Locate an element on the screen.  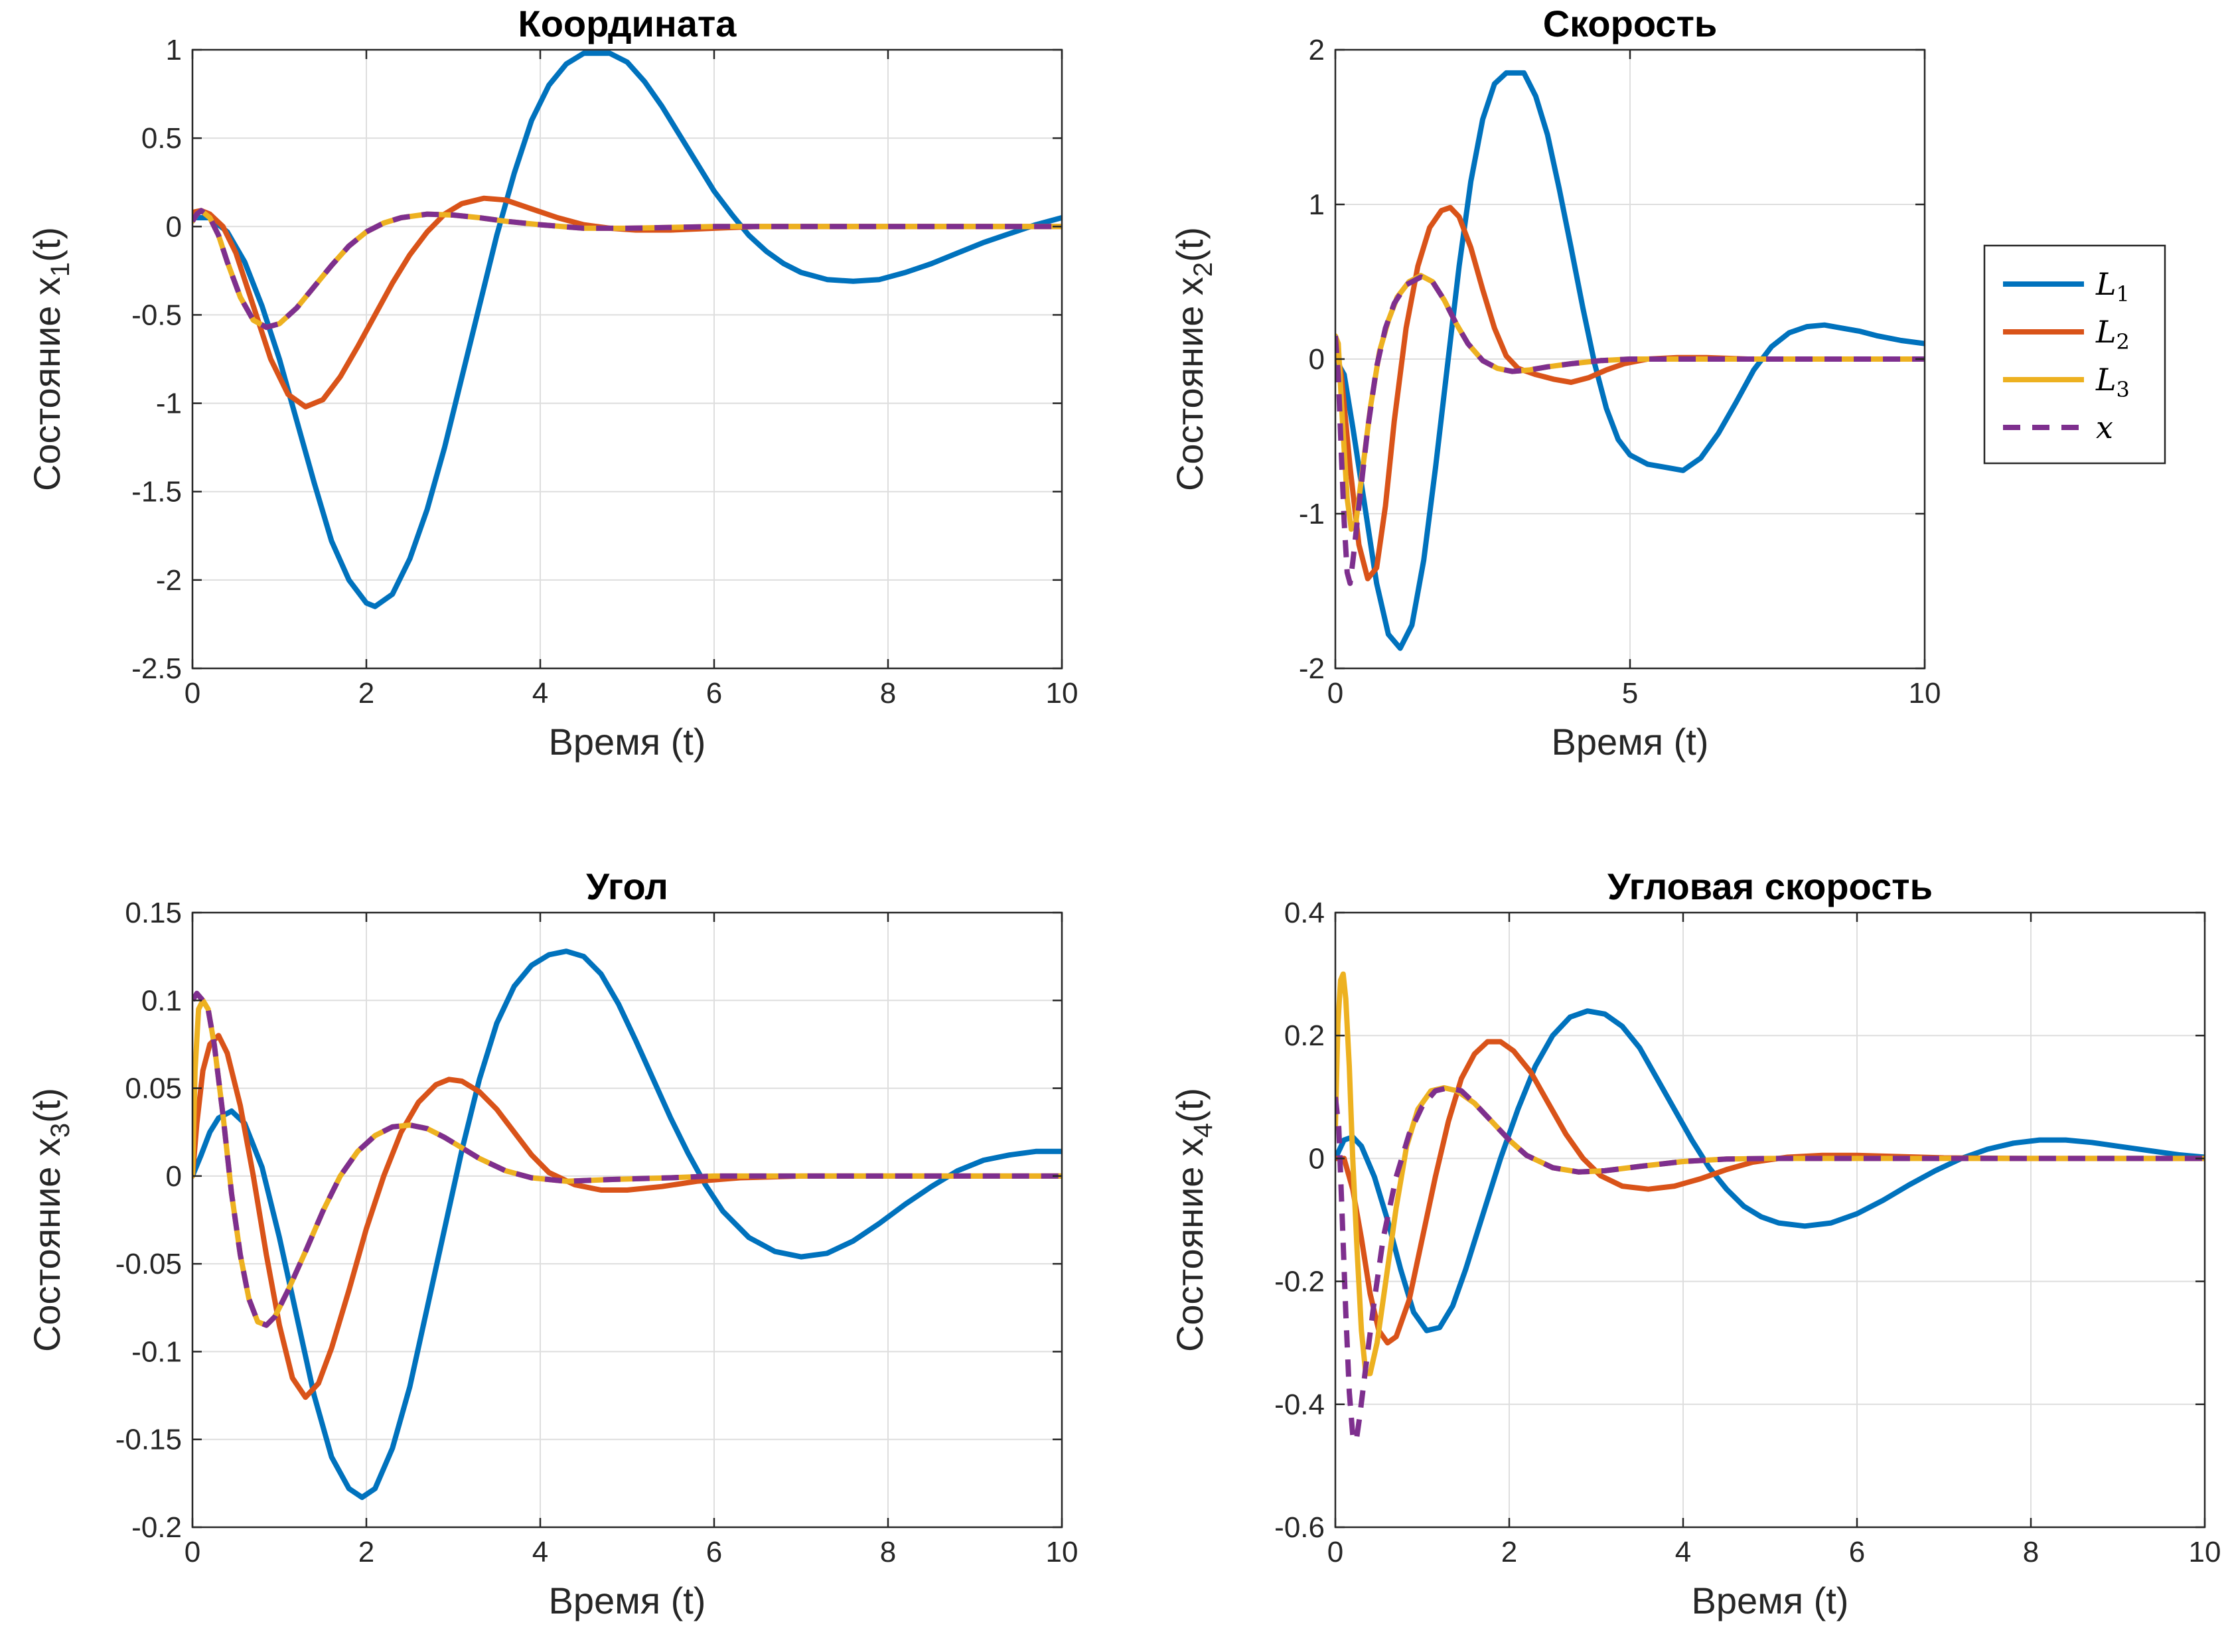
y-tick-label: 0.15 is located at coordinates (153, 913).